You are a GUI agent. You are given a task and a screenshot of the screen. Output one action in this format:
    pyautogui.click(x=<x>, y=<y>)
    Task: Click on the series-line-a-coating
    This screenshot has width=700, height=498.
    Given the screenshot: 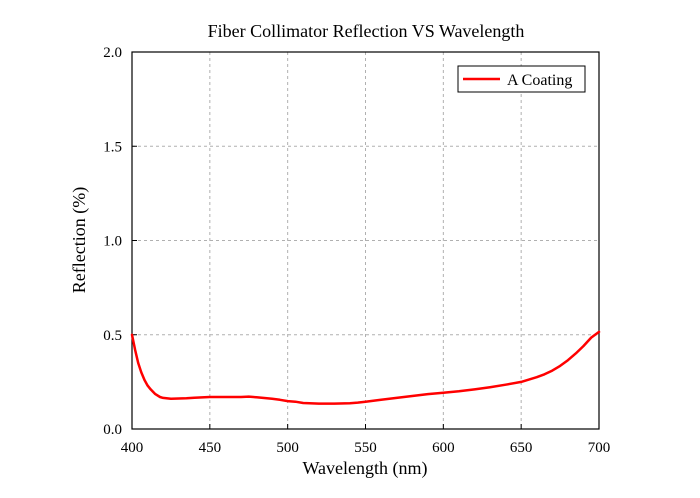 What is the action you would take?
    pyautogui.click(x=365, y=367)
    